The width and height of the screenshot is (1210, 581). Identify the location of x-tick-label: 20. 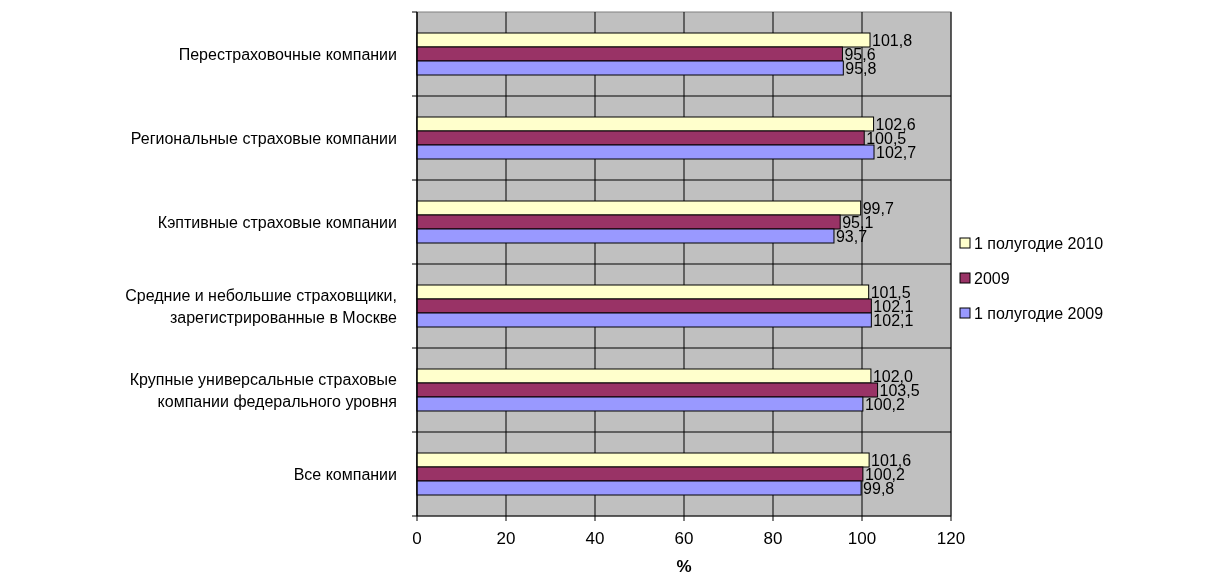
(506, 538).